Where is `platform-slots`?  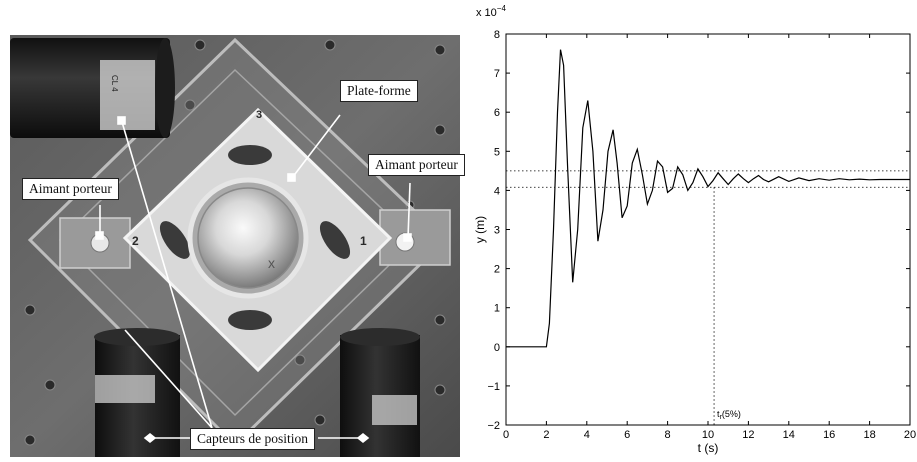
platform-slots is located at coordinates (255, 237).